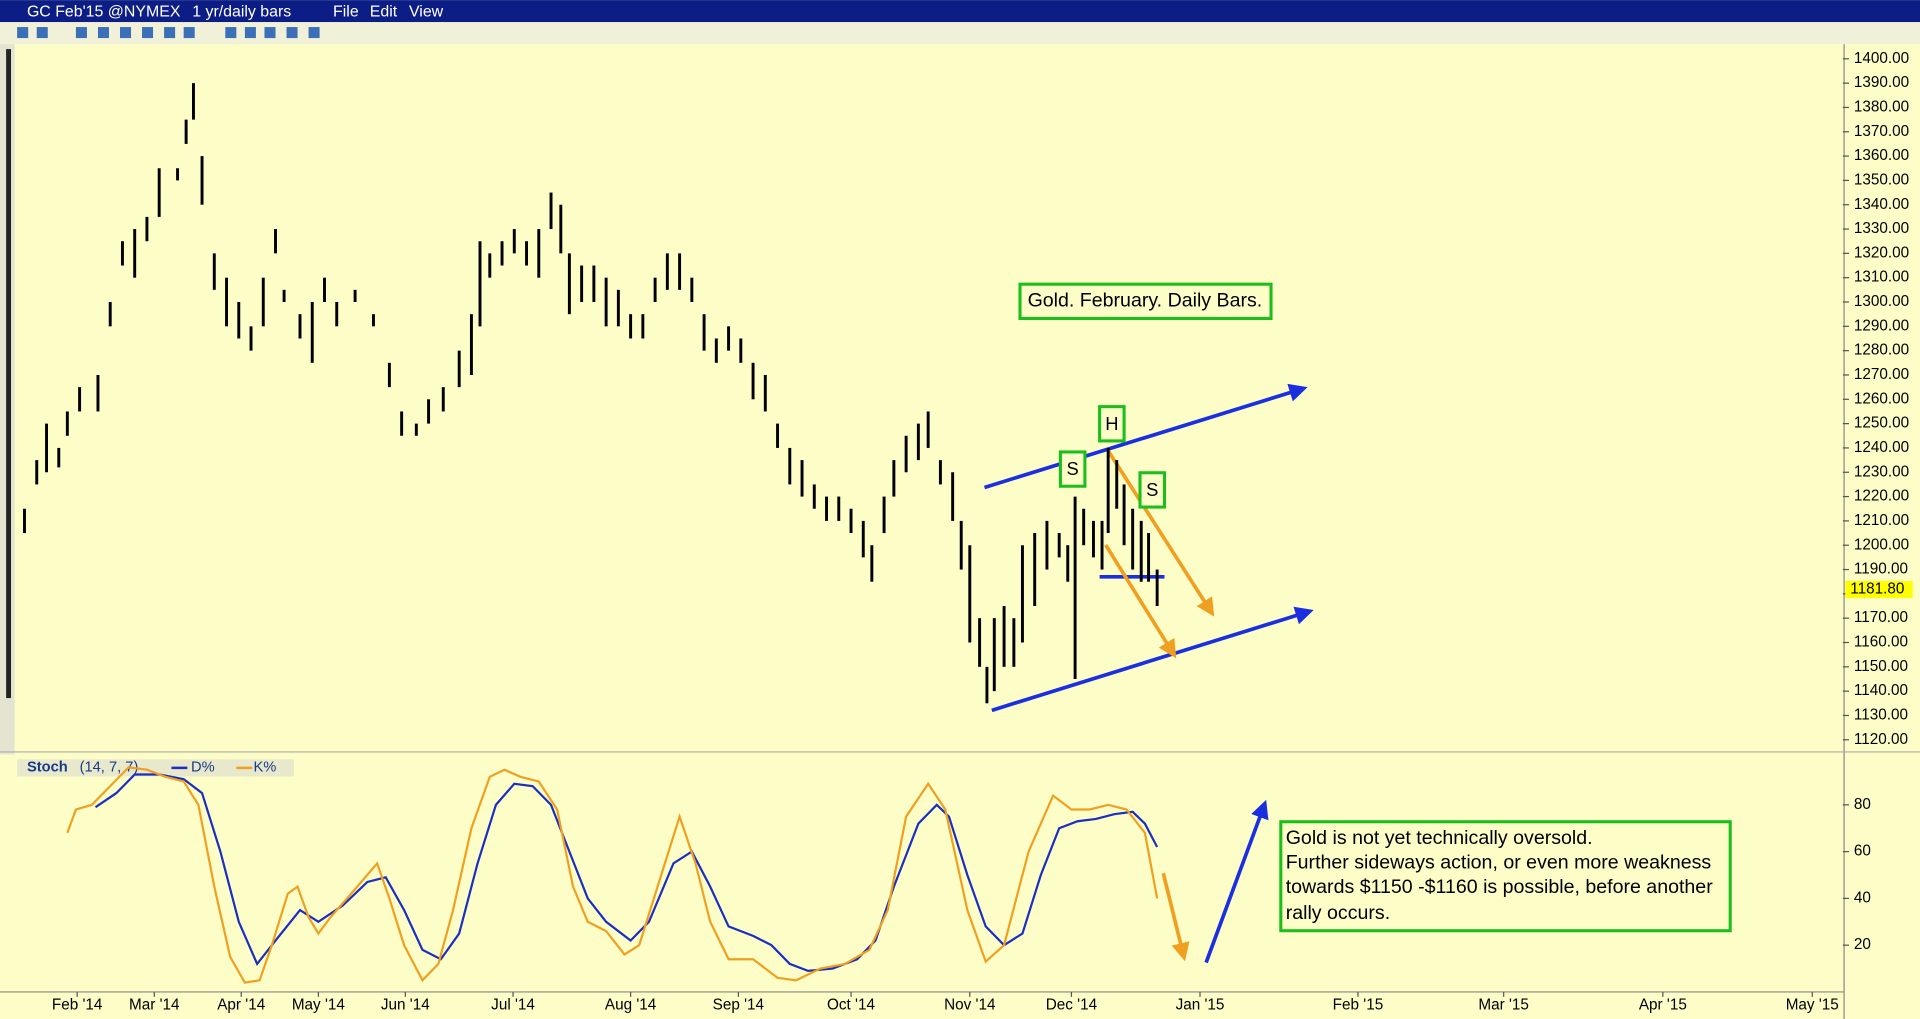  Describe the element at coordinates (1881, 690) in the screenshot. I see `y-tick-label: 1140.00` at that location.